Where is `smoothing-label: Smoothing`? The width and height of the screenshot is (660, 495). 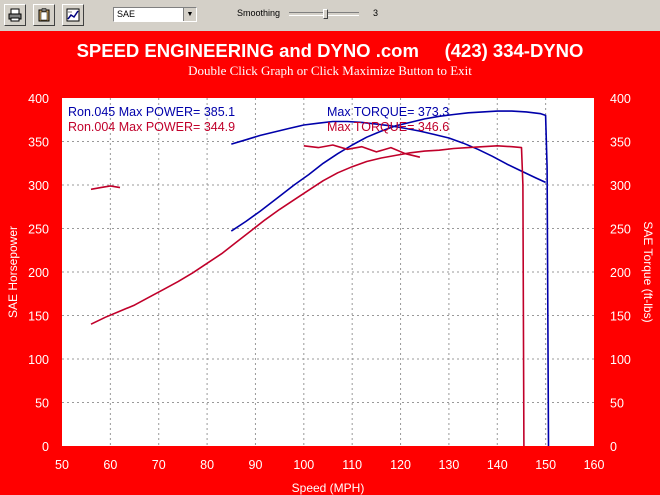
smoothing-label: Smoothing is located at coordinates (259, 13).